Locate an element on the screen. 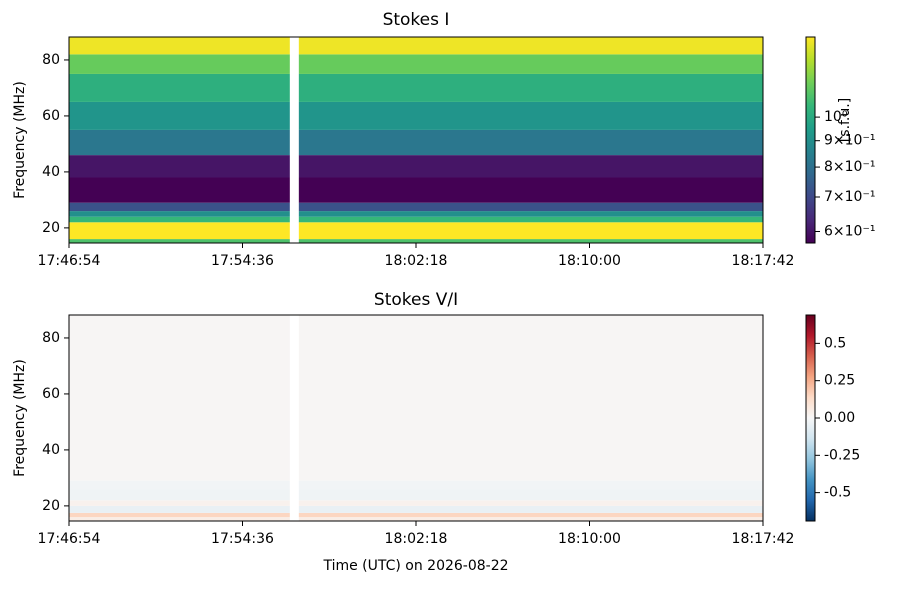  colorbar-tick-label: 10⁰ is located at coordinates (836, 117).